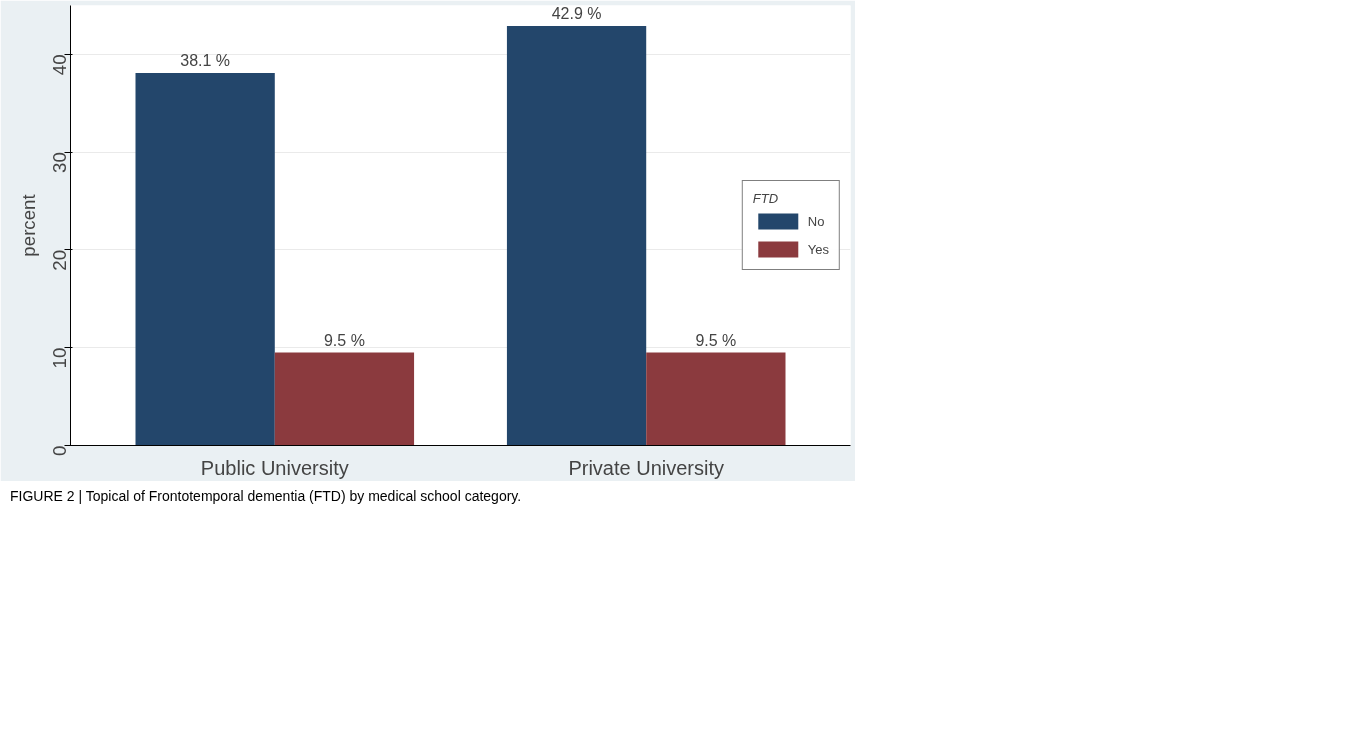  What do you see at coordinates (28, 225) in the screenshot?
I see `y-axis-title: percent` at bounding box center [28, 225].